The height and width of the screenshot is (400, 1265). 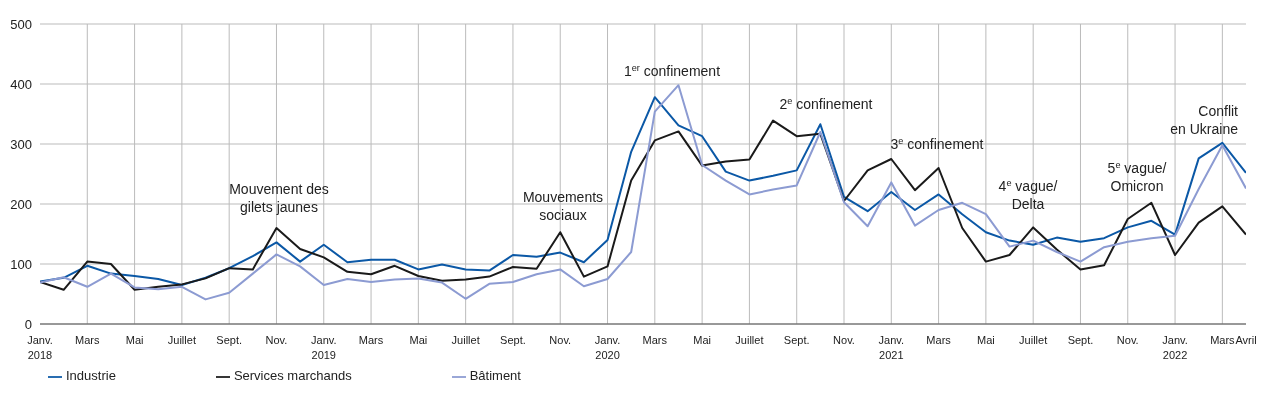 What do you see at coordinates (292, 375) in the screenshot?
I see `legend-label: Services marchands` at bounding box center [292, 375].